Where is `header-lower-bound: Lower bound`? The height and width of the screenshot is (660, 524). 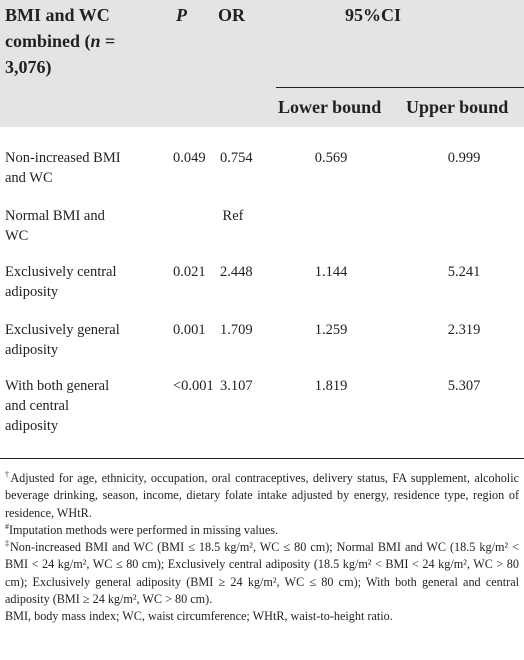
header-lower-bound: Lower bound is located at coordinates (330, 107).